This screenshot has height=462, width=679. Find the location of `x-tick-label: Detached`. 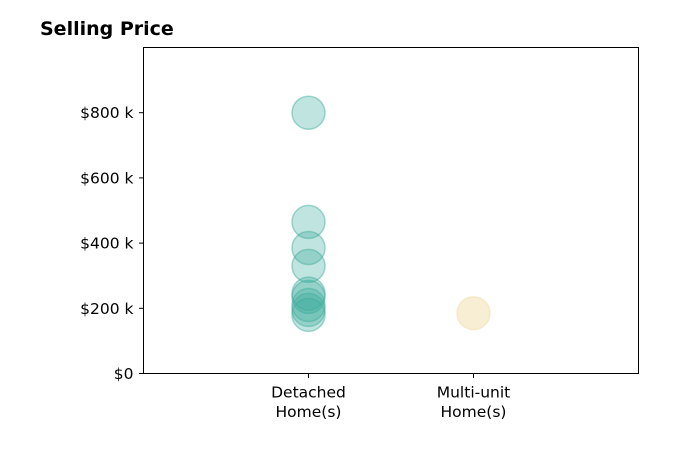

x-tick-label: Detached is located at coordinates (308, 393).